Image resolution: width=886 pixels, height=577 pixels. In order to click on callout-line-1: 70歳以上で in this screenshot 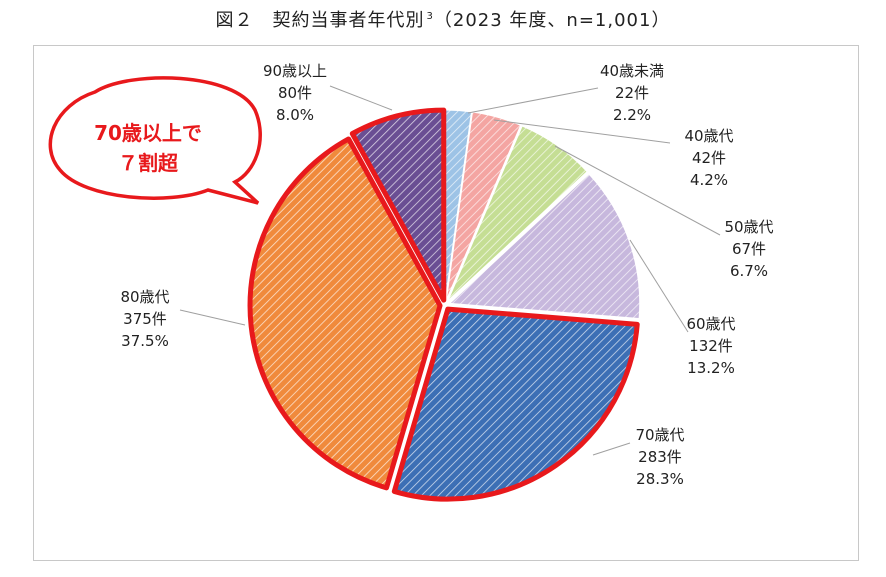, I will do `click(148, 133)`.